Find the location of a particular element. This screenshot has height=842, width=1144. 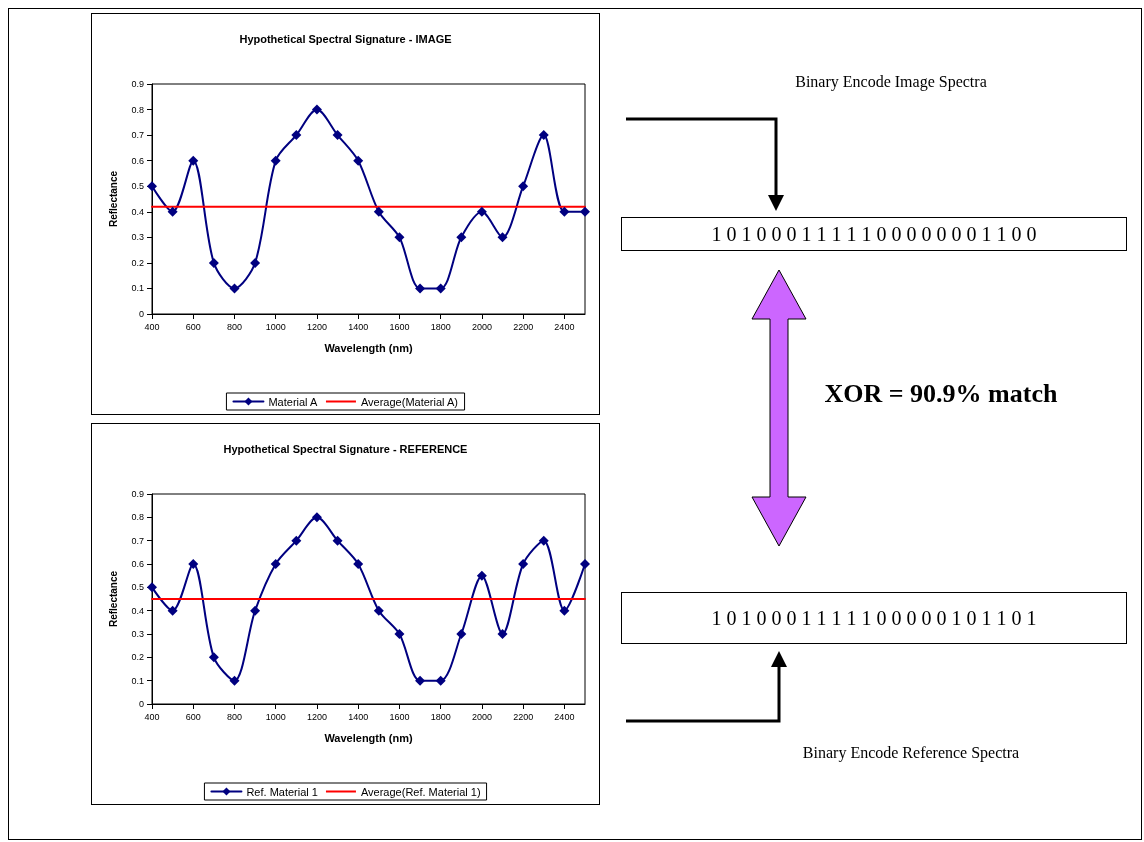

legend-label: Material A is located at coordinates (293, 401).